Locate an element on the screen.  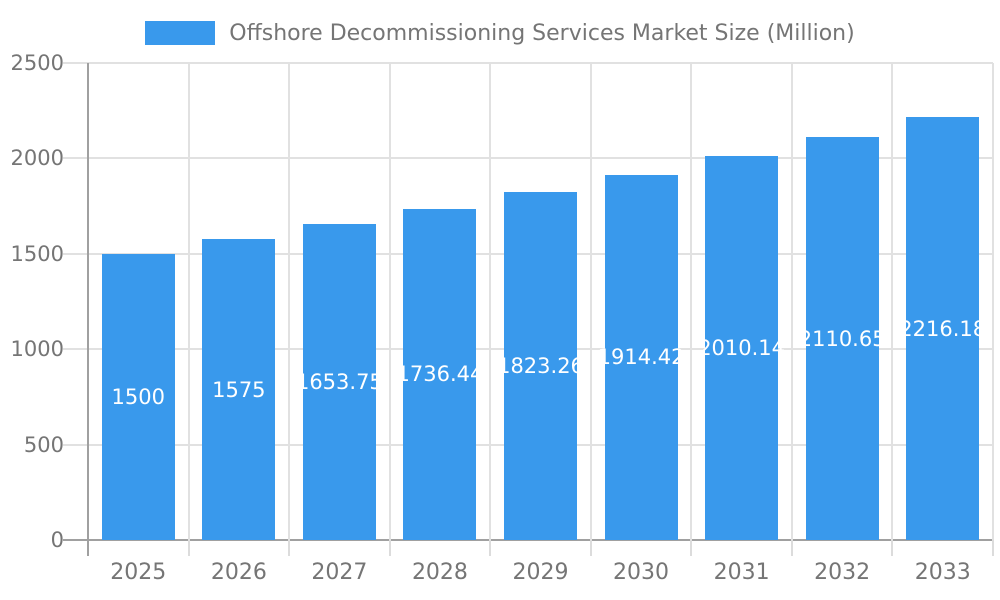
bar-value-label: 1653.75 is located at coordinates (339, 382).